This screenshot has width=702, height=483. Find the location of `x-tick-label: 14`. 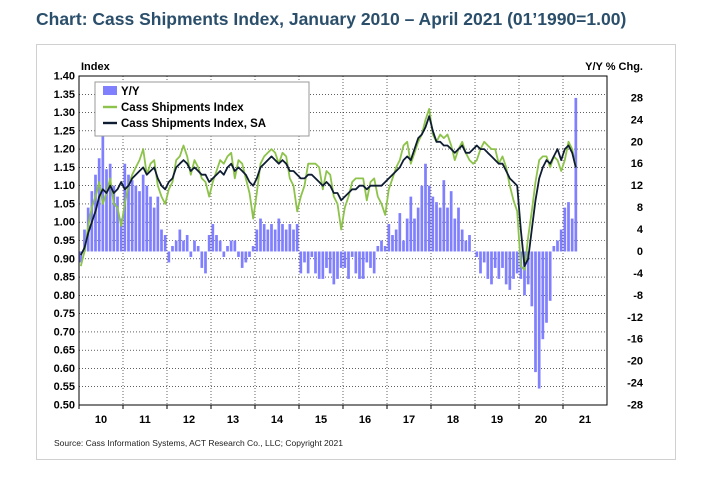

x-tick-label: 14 is located at coordinates (277, 420).